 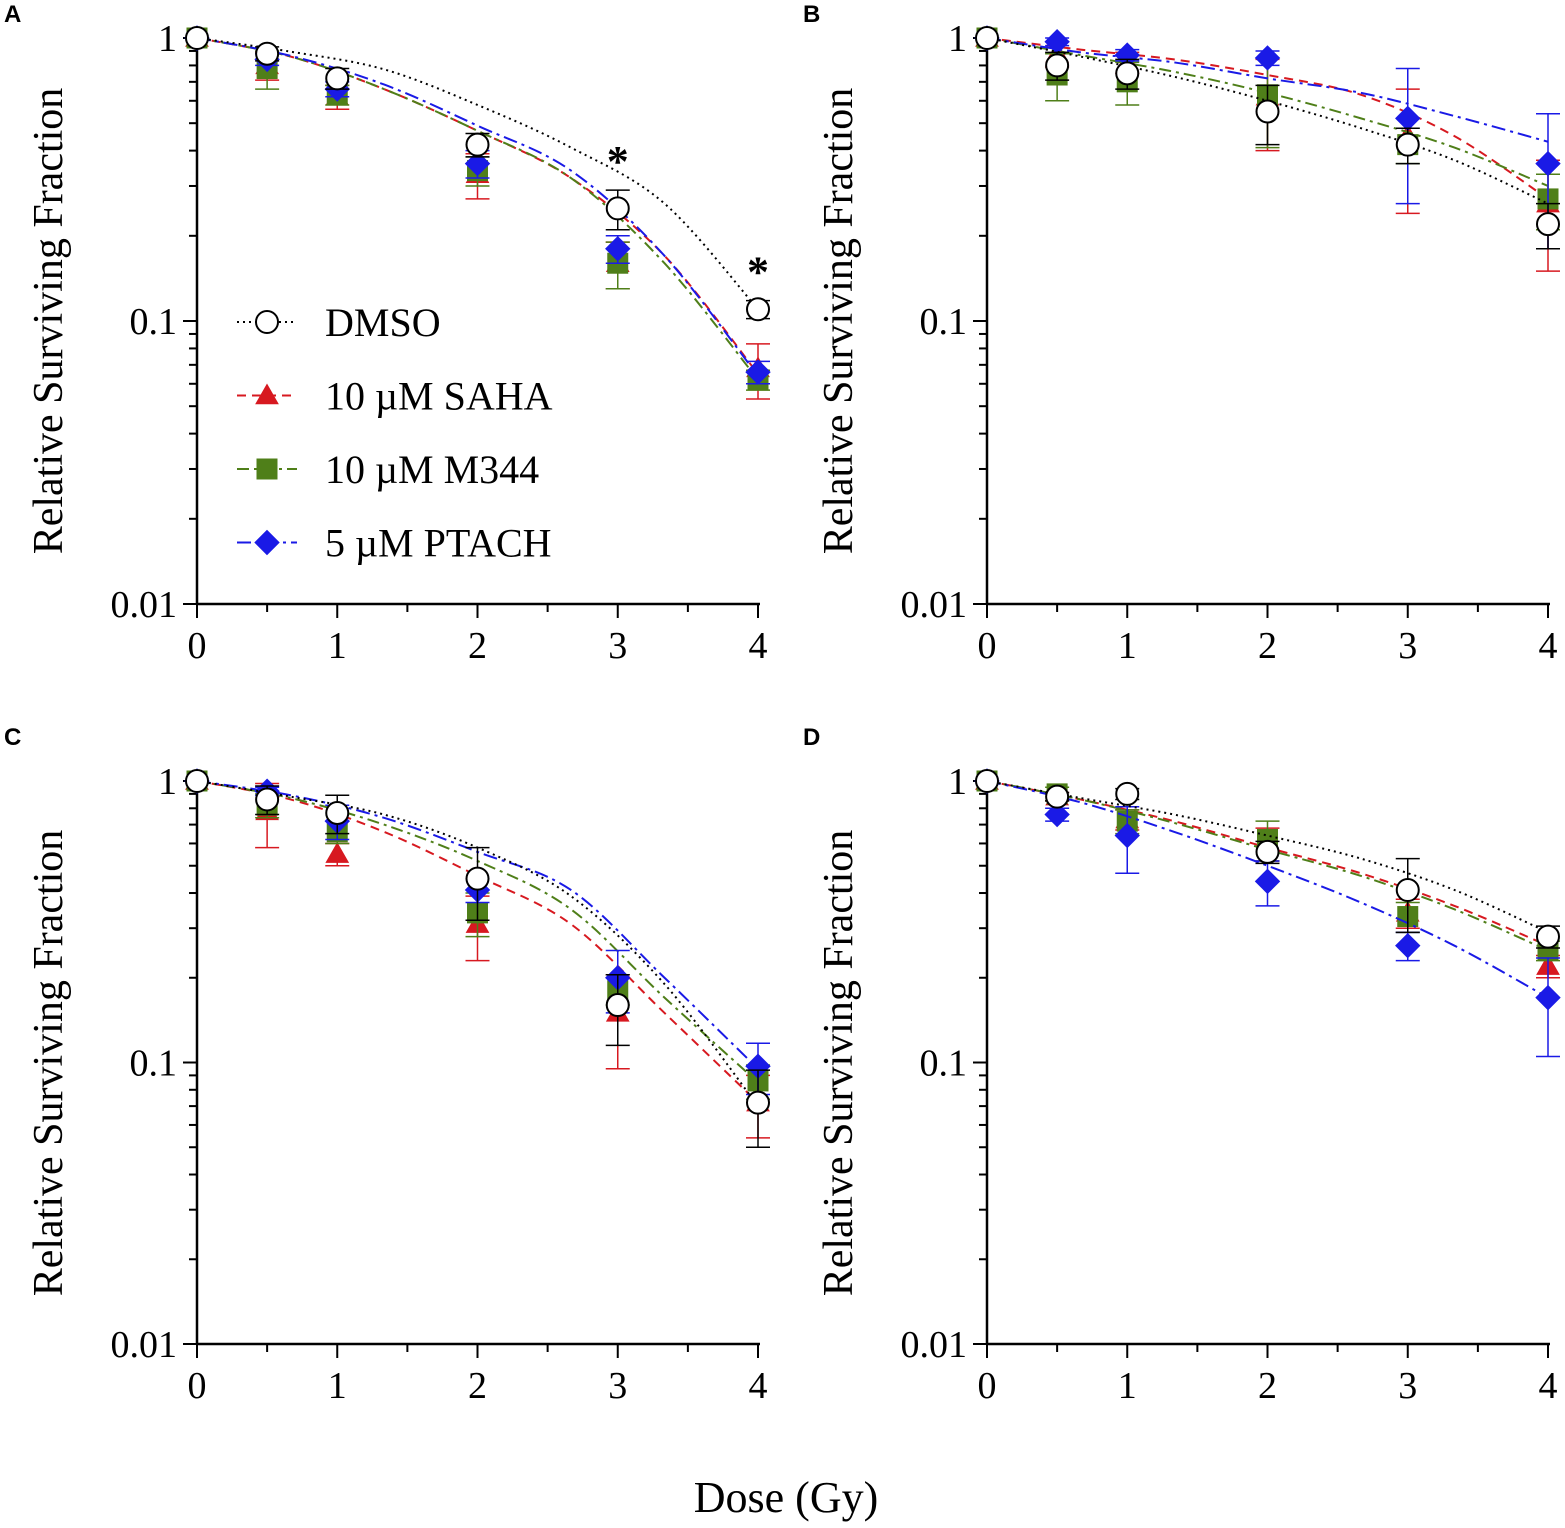 What do you see at coordinates (267, 469) in the screenshot?
I see `legend-marker-10-m-m344` at bounding box center [267, 469].